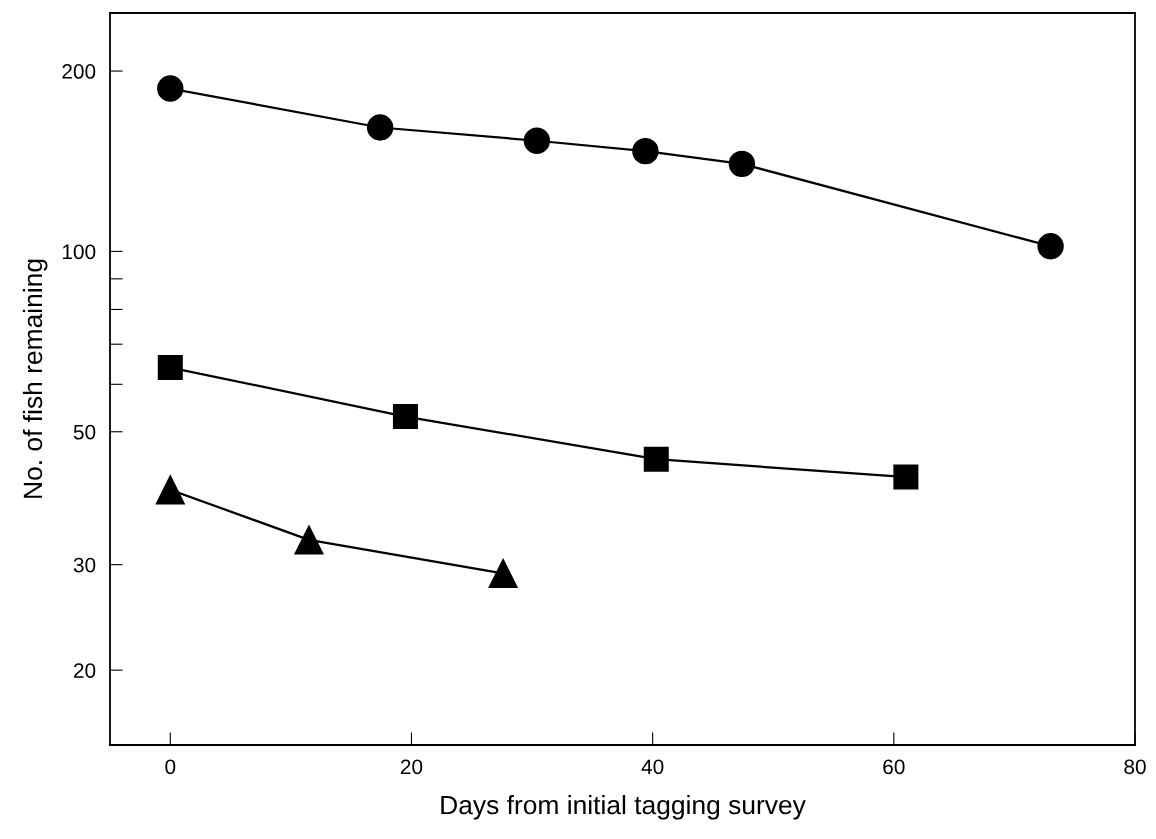 The image size is (1156, 839). What do you see at coordinates (84, 670) in the screenshot?
I see `y-tick-label: 20` at bounding box center [84, 670].